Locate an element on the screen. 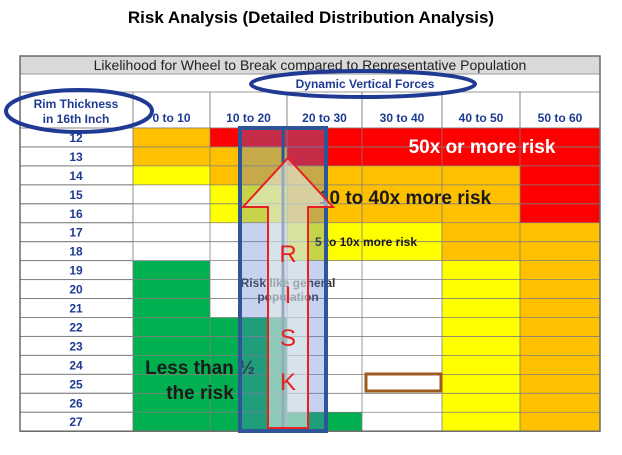 The width and height of the screenshot is (622, 455). highlight-box is located at coordinates (403, 382).